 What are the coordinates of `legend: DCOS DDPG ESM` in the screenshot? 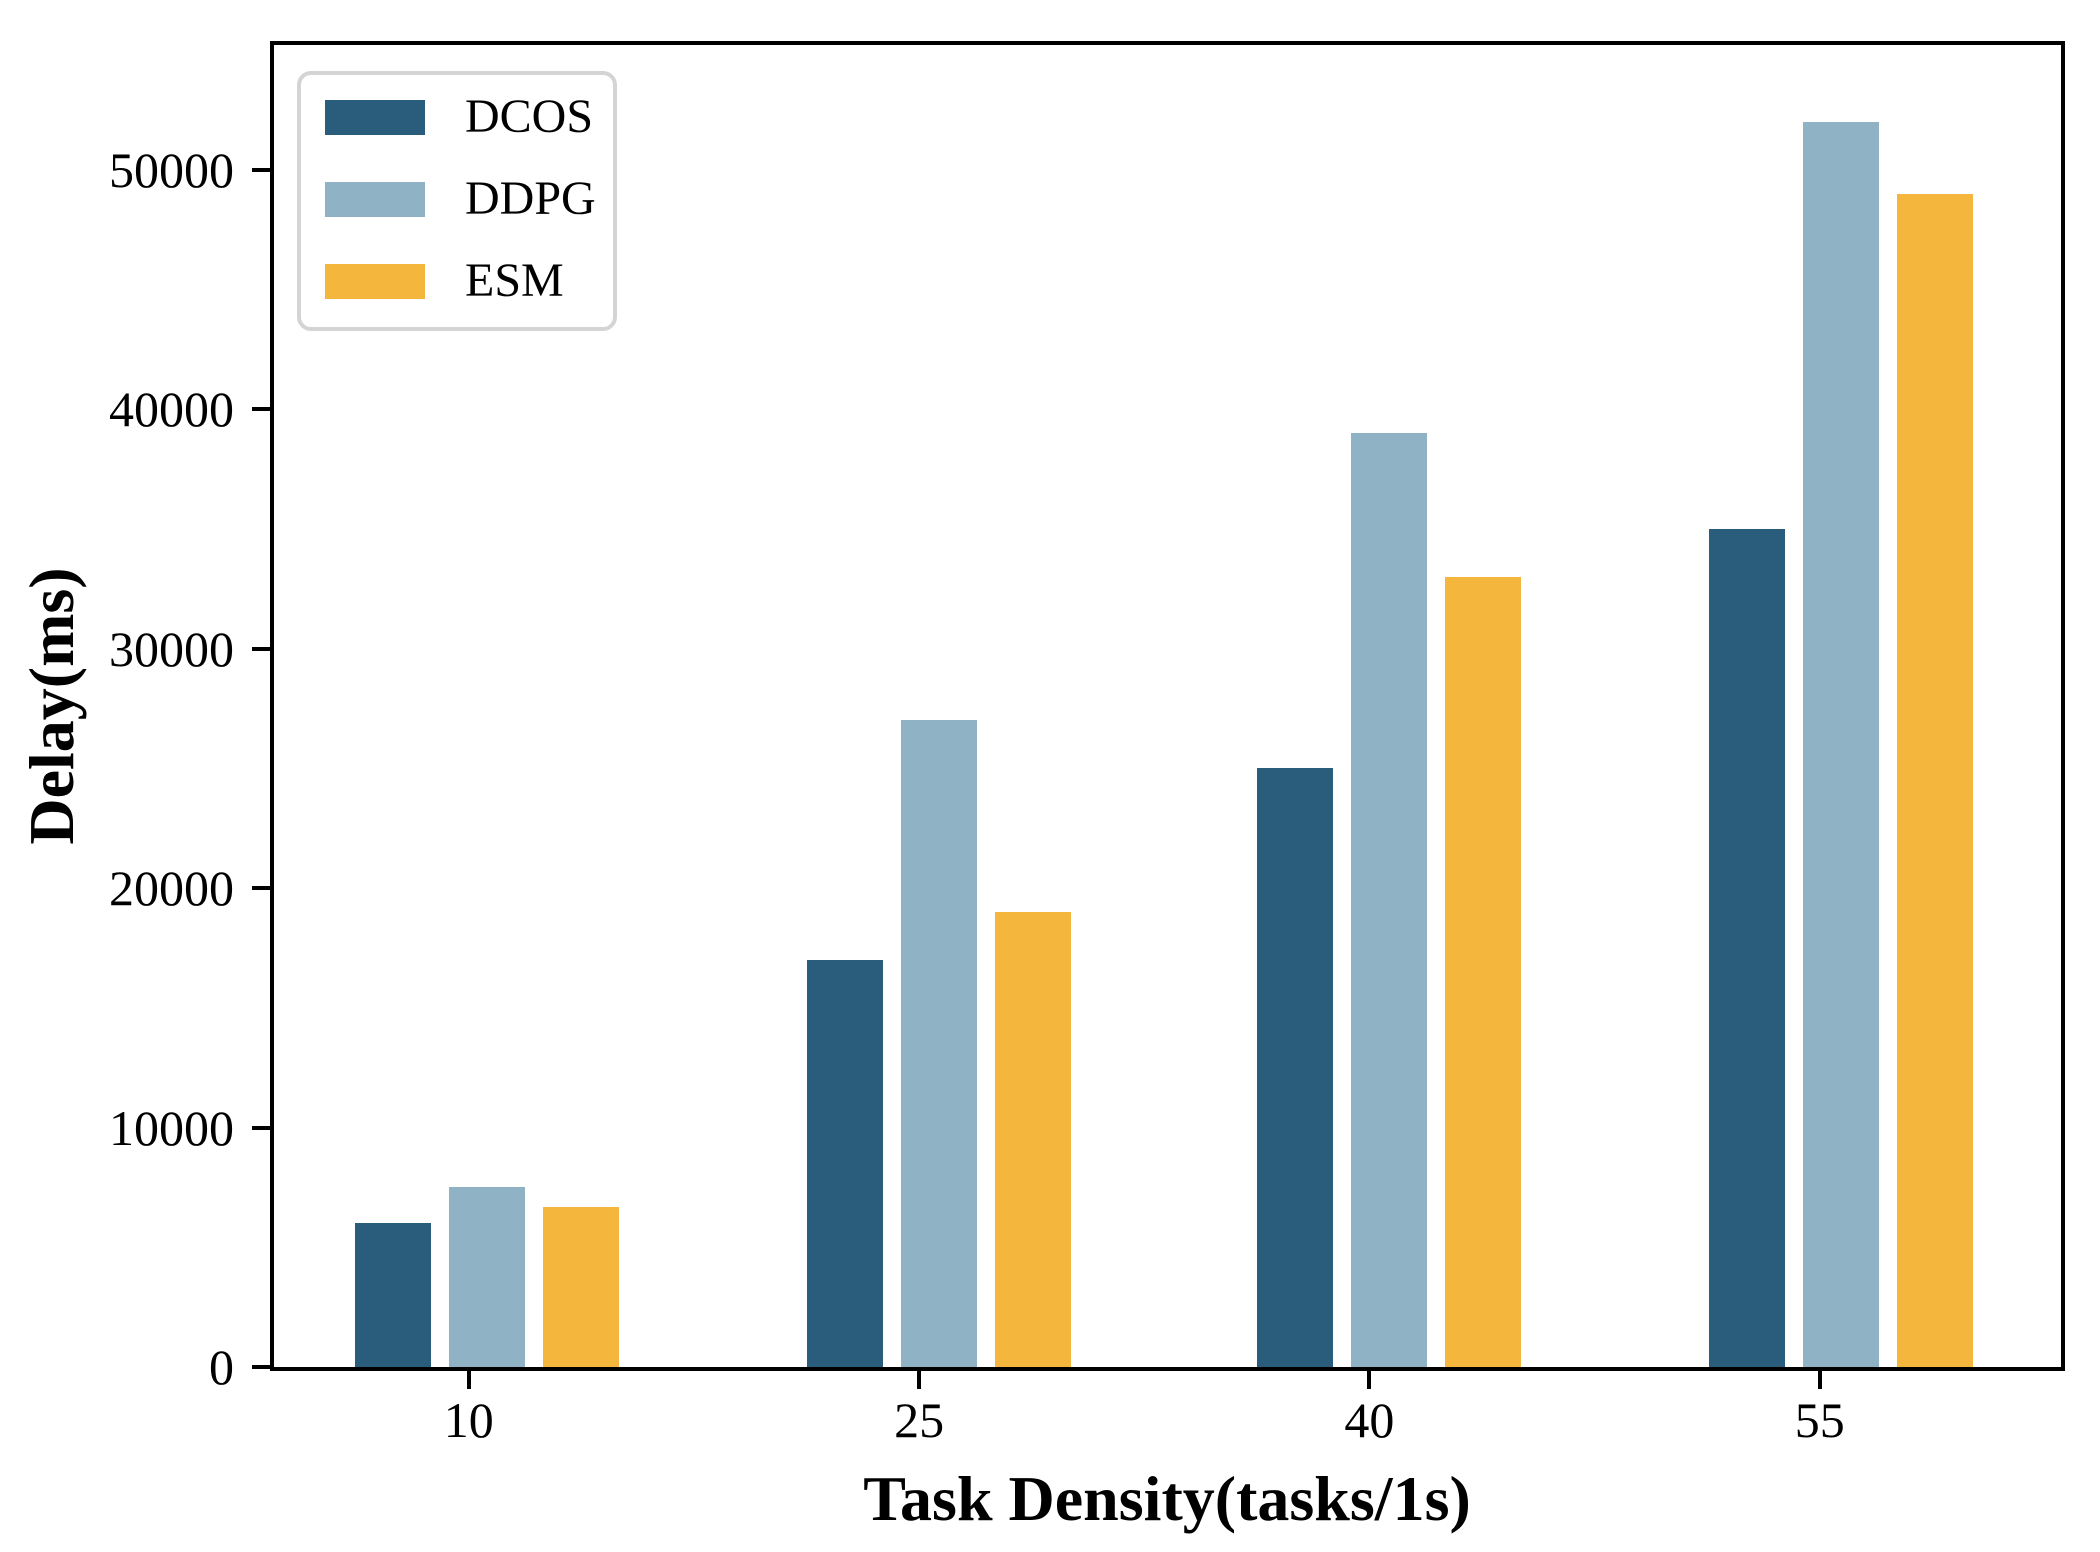 It's located at (457, 201).